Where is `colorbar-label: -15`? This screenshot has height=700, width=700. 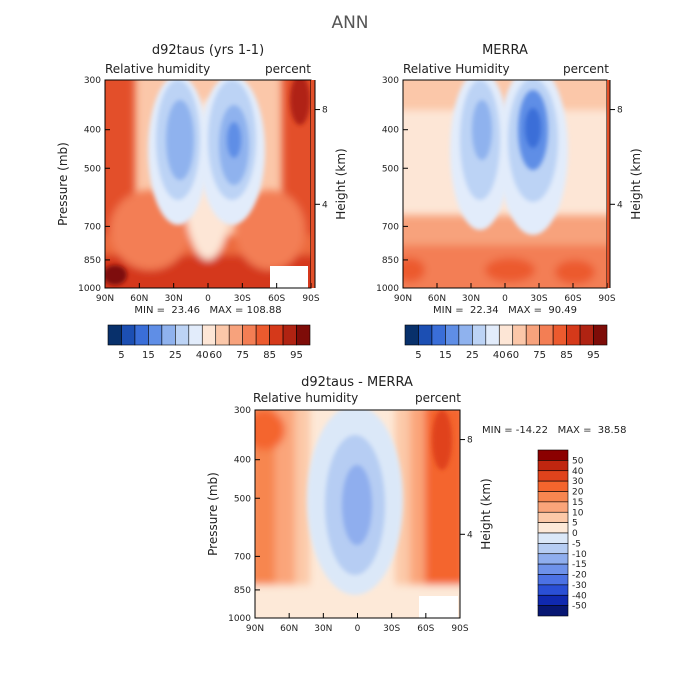 colorbar-label: -15 is located at coordinates (579, 565).